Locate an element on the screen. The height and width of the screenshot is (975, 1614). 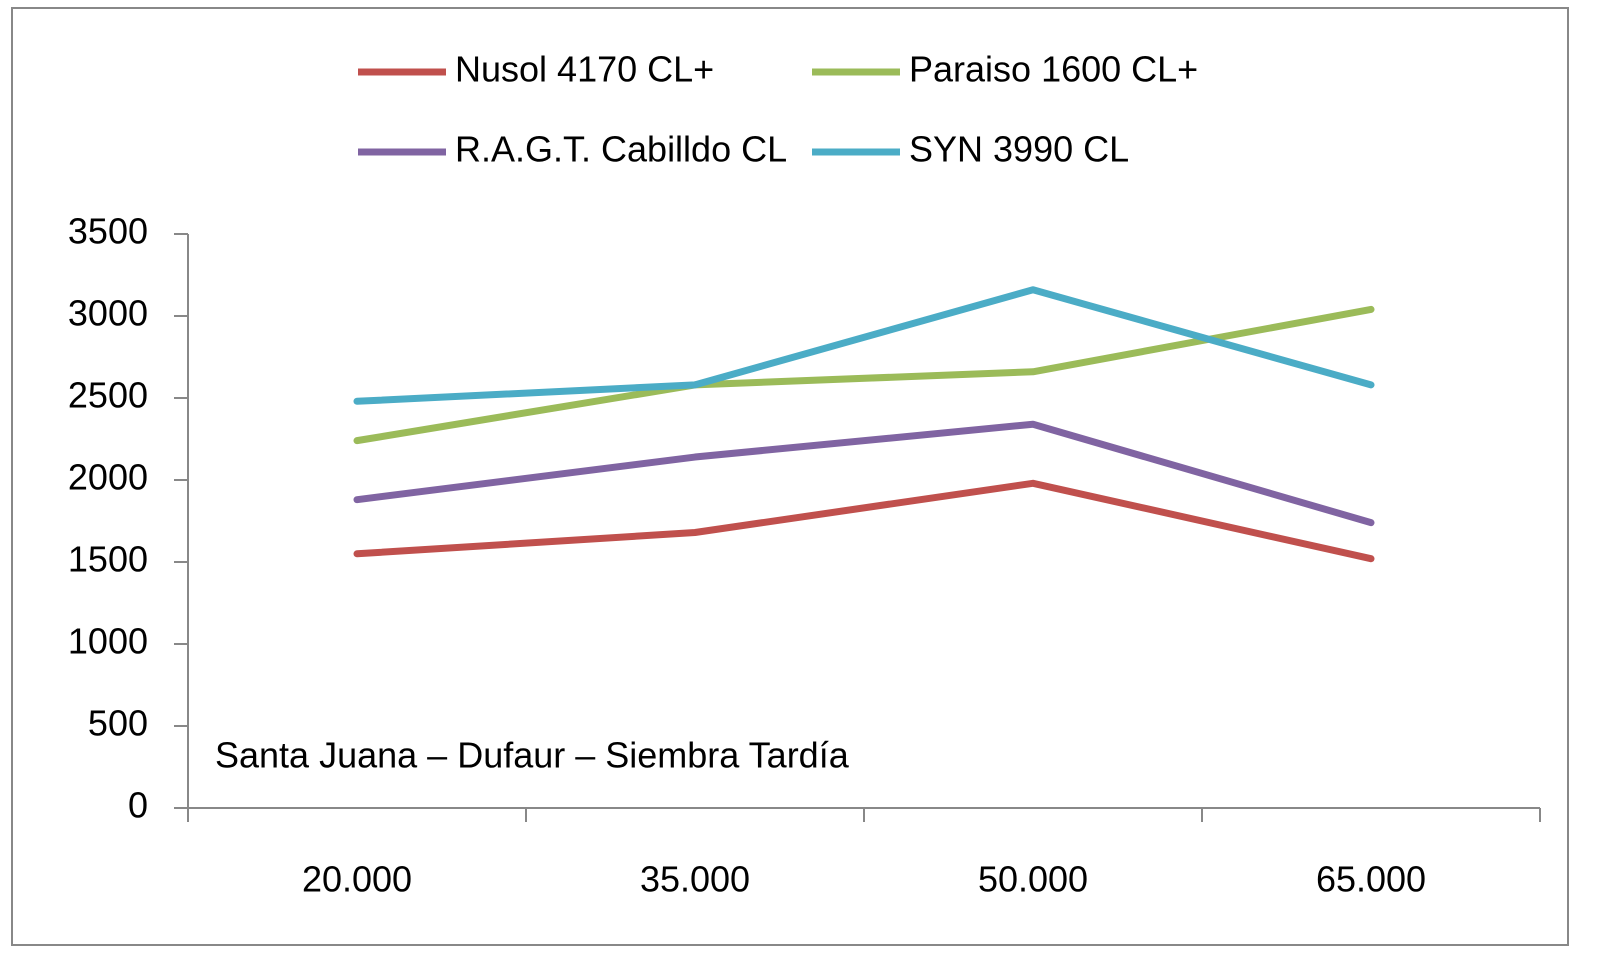
y-tick-label: 2000 is located at coordinates (108, 477).